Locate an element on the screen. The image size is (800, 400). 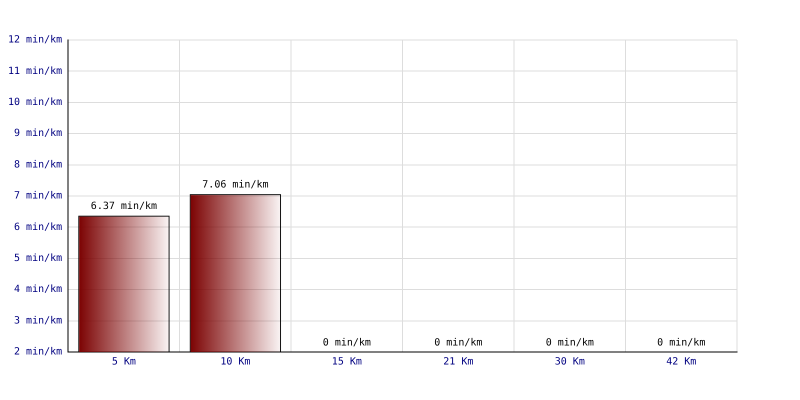
y-tick-label: 7 min/km is located at coordinates (38, 196).